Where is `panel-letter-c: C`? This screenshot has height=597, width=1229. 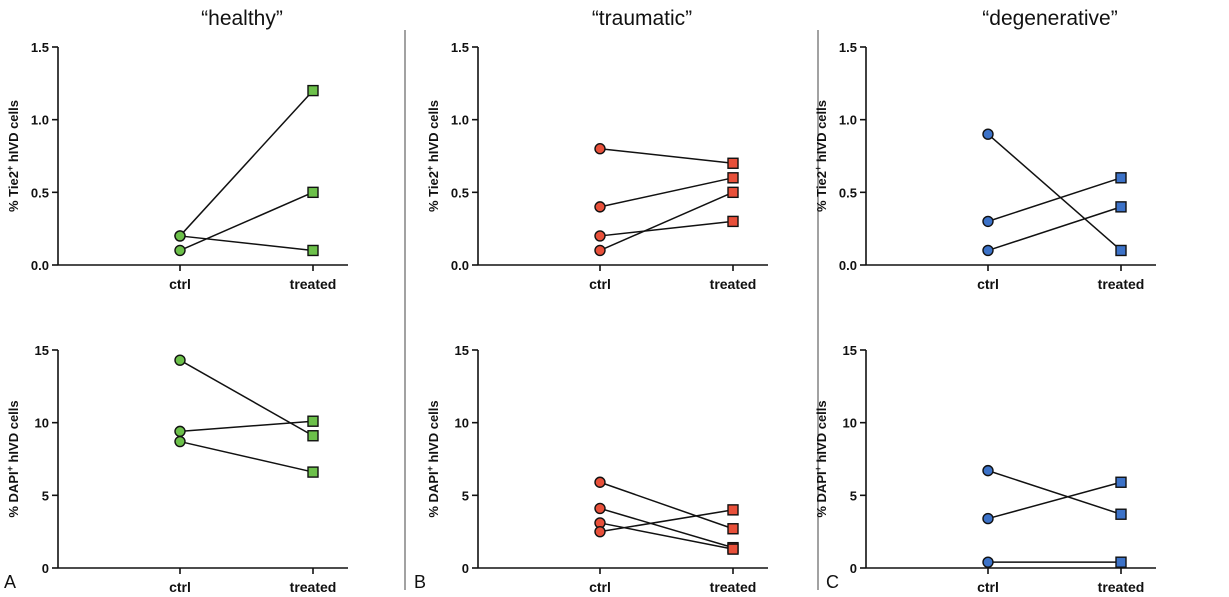 panel-letter-c: C is located at coordinates (832, 582).